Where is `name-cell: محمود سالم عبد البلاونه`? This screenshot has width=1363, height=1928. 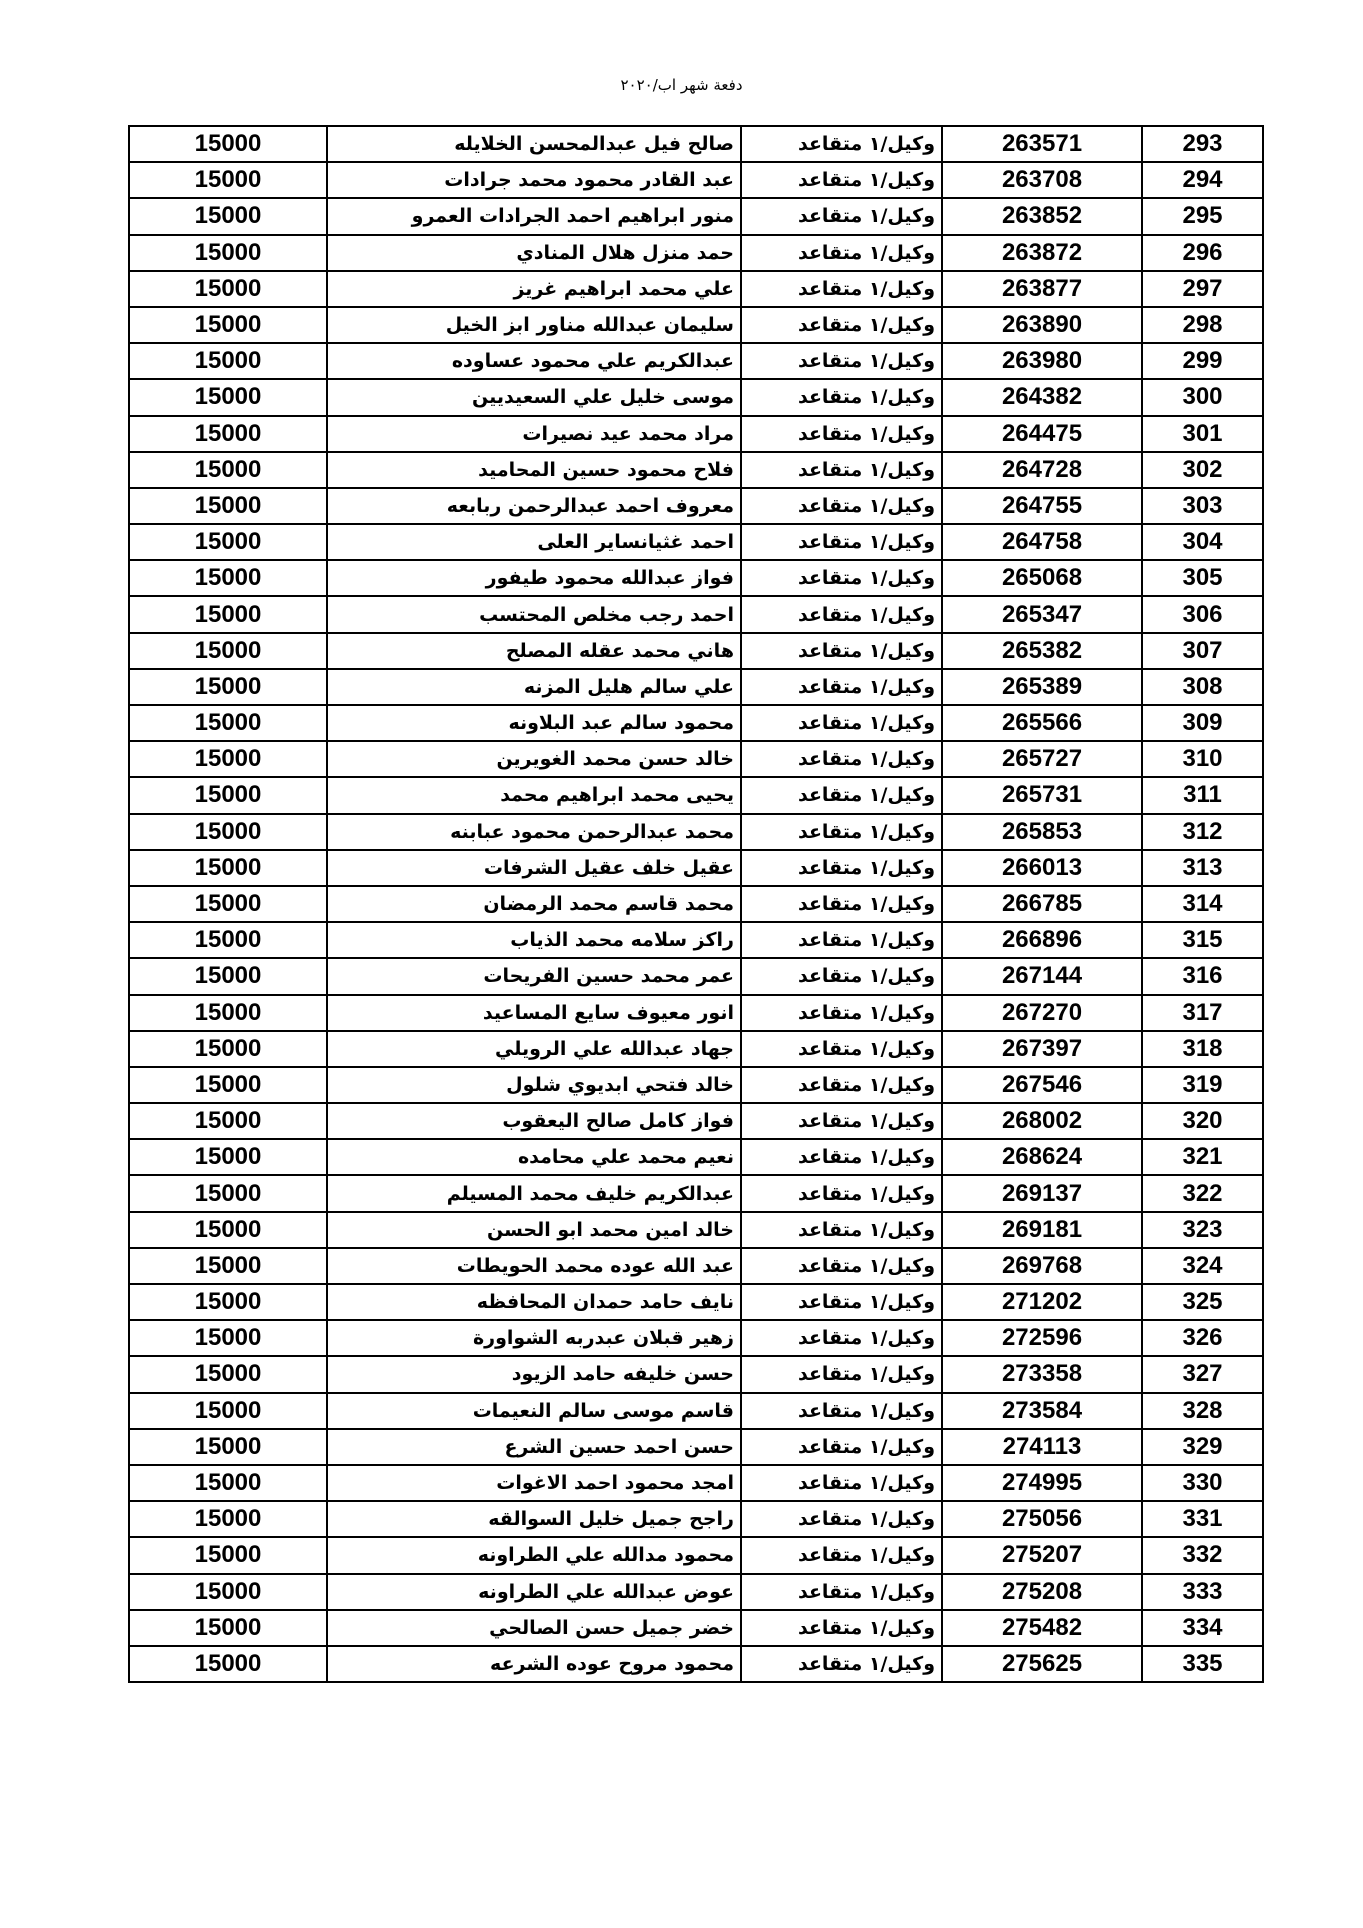
name-cell: محمود سالم عبد البلاونه is located at coordinates (534, 723).